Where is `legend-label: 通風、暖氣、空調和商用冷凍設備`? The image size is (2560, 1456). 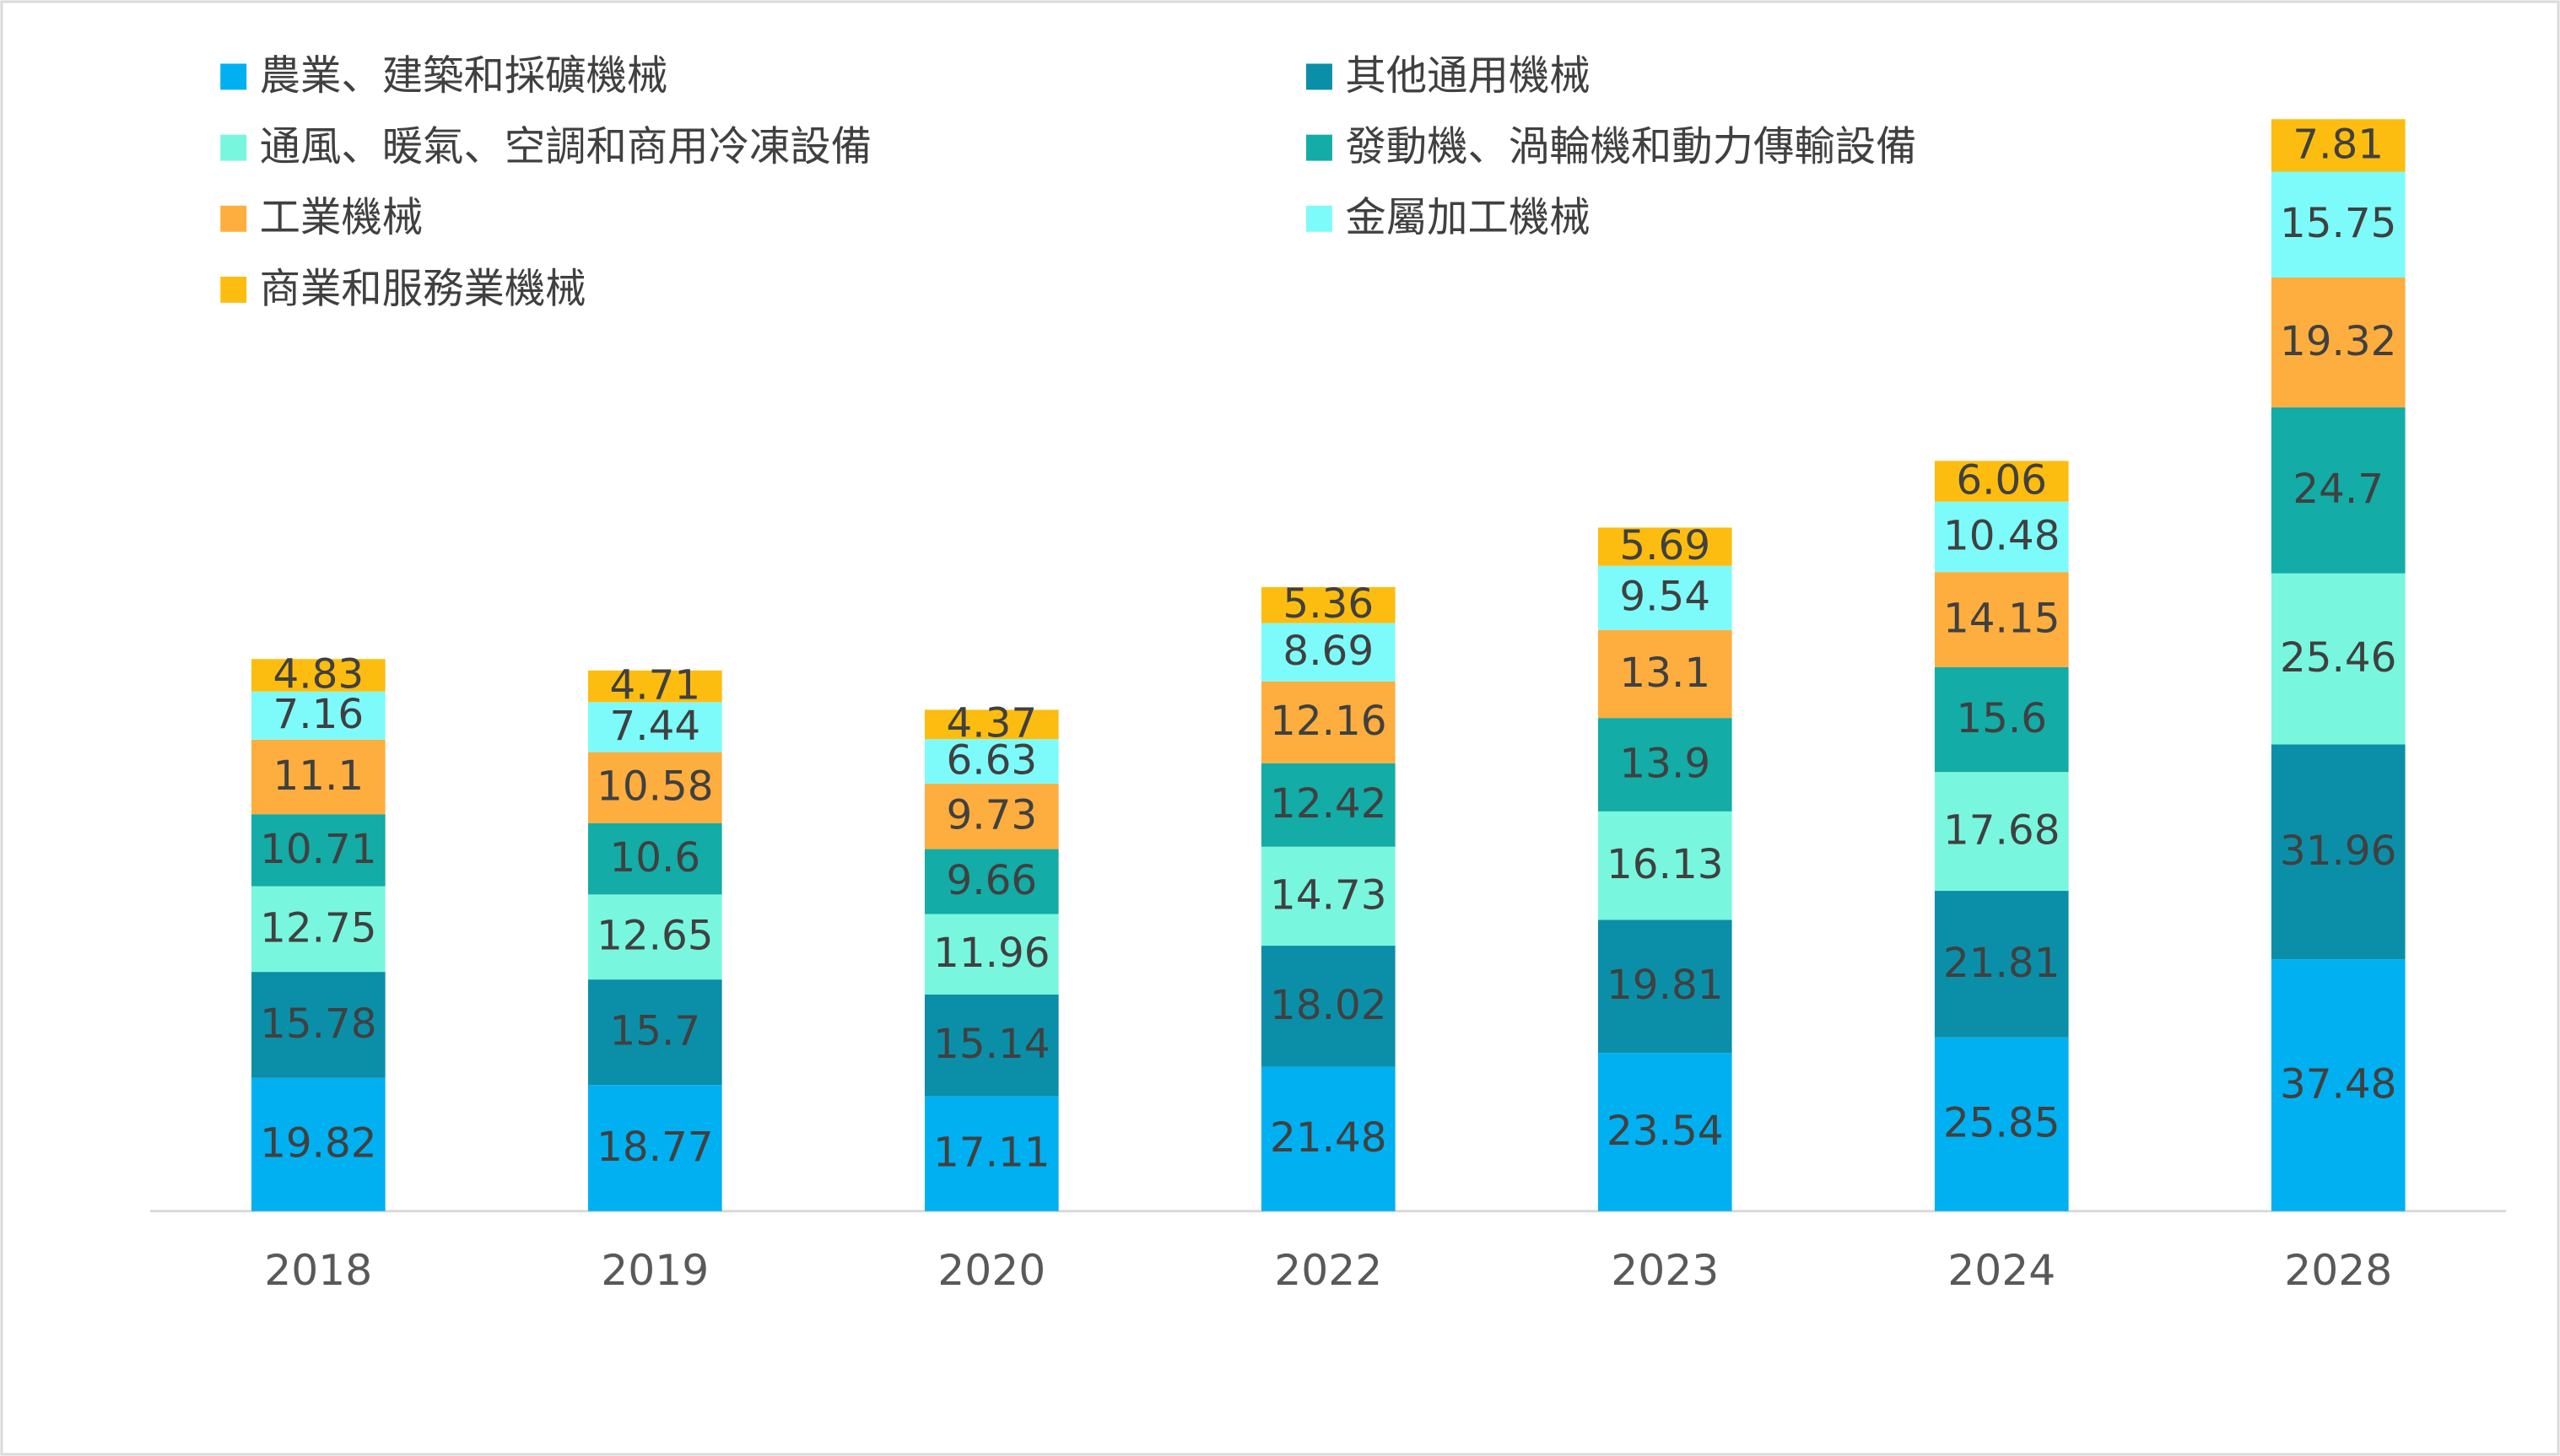 legend-label: 通風、暖氣、空調和商用冷凍設備 is located at coordinates (566, 146).